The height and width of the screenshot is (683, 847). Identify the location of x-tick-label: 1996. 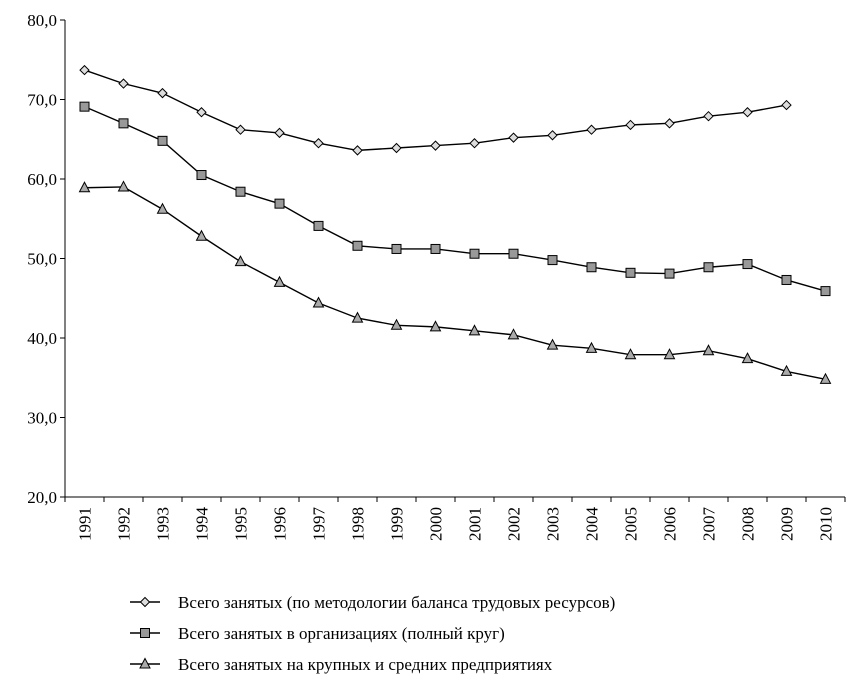
(280, 524).